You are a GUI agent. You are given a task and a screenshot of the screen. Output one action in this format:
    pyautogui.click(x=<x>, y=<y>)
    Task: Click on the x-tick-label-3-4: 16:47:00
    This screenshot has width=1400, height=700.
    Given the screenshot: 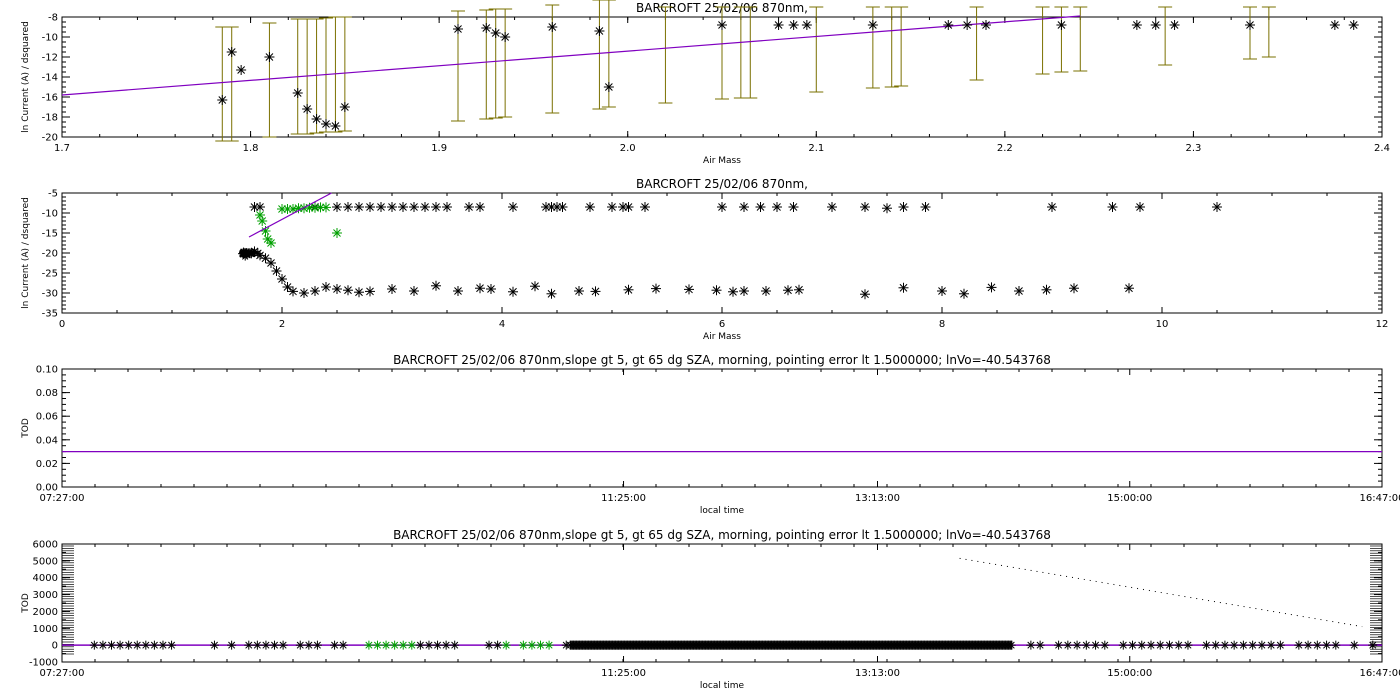 What is the action you would take?
    pyautogui.click(x=1380, y=498)
    